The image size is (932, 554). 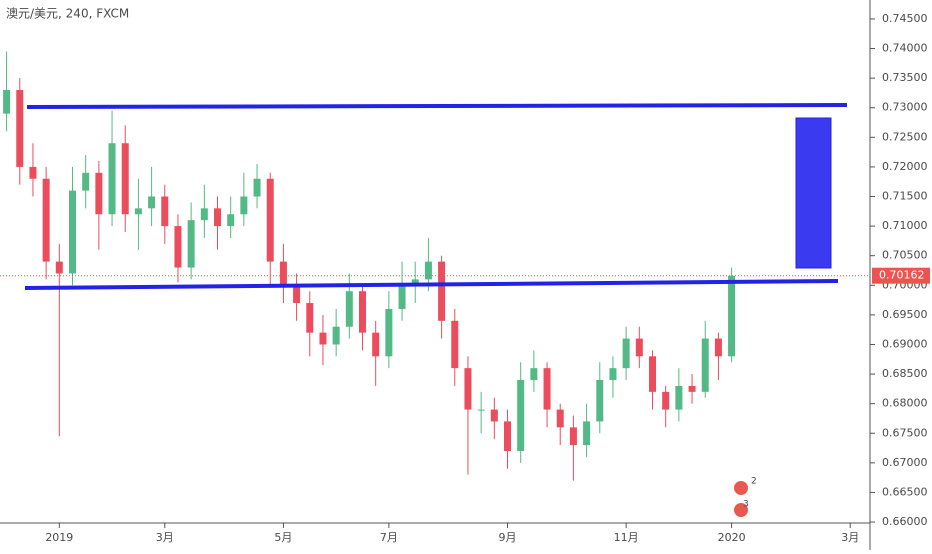 I want to click on y-tick-label: 0.71000, so click(x=905, y=225).